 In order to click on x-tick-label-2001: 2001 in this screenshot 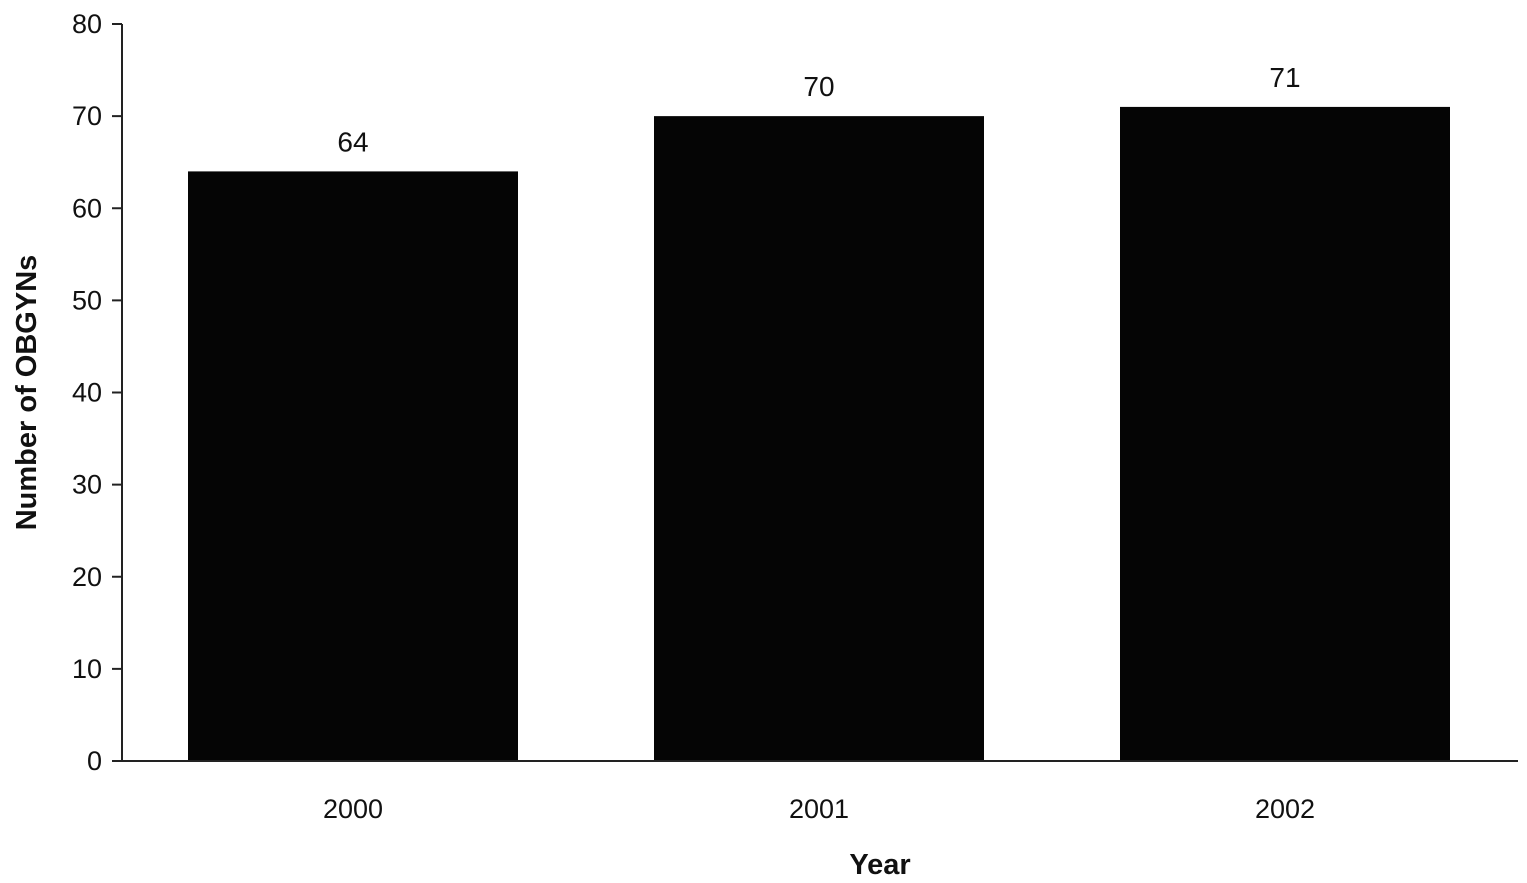, I will do `click(819, 809)`.